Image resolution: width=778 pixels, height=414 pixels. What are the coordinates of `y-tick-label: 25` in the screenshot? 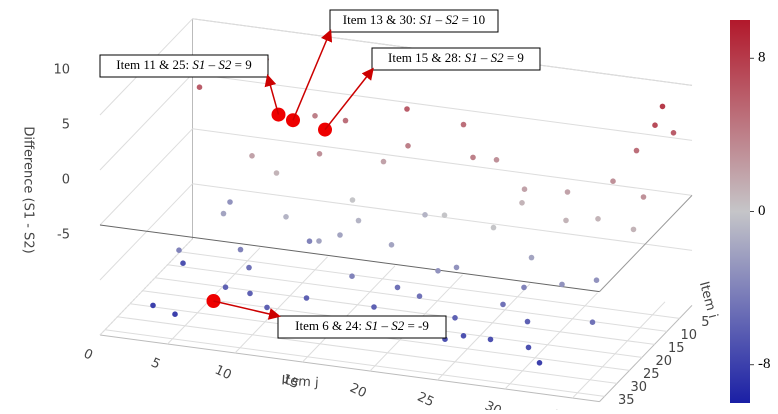 It's located at (651, 374).